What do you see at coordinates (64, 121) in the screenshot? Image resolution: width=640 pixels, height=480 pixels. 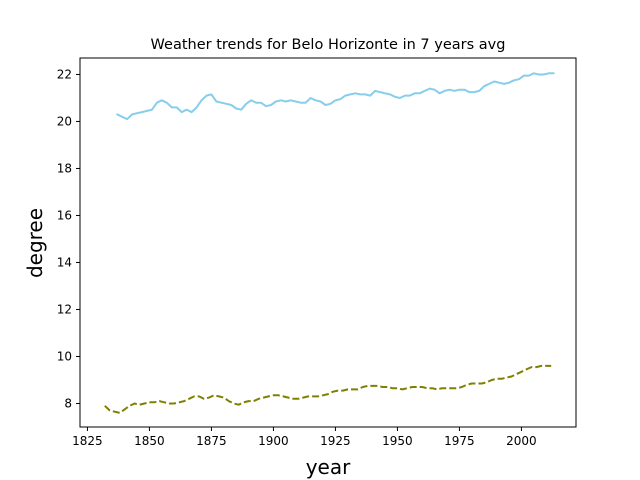 I see `y-tick-label: 20` at bounding box center [64, 121].